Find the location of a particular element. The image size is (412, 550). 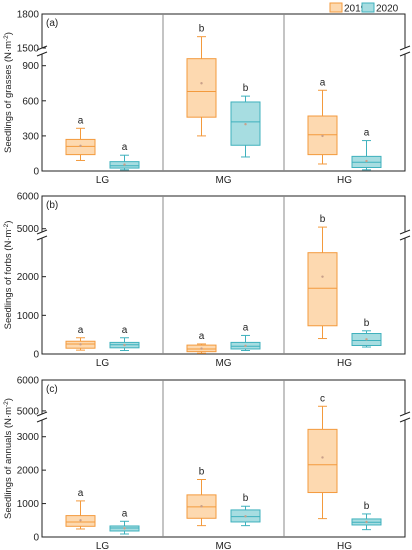

y-tick-label: 1500 is located at coordinates (28, 49).